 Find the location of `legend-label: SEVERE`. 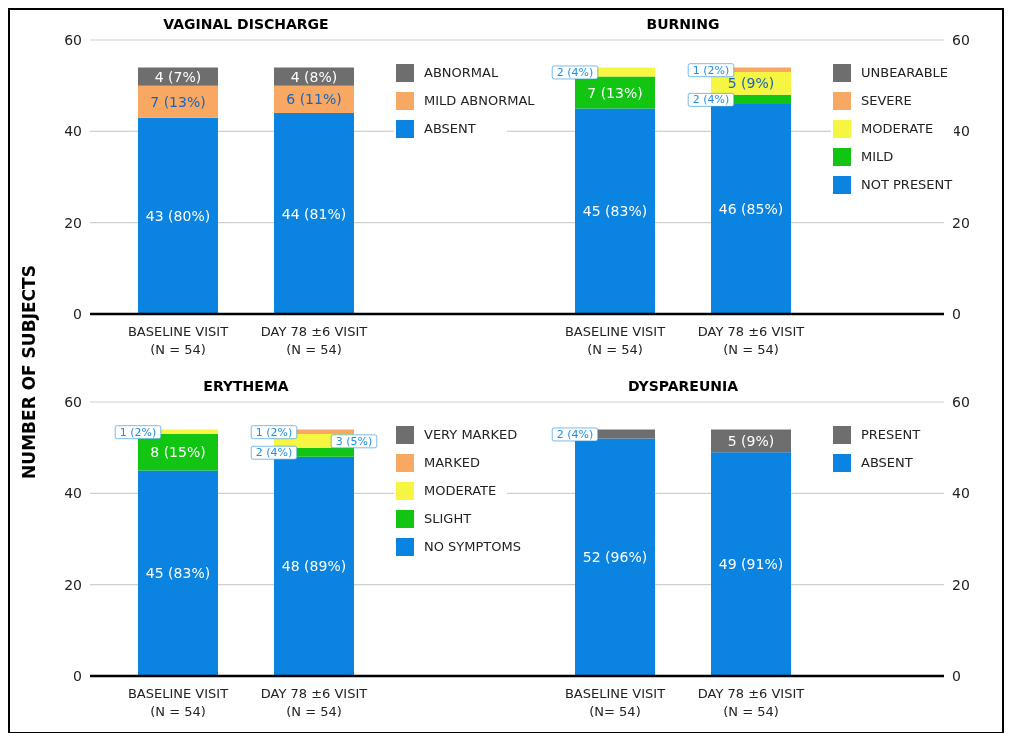

legend-label: SEVERE is located at coordinates (886, 101).